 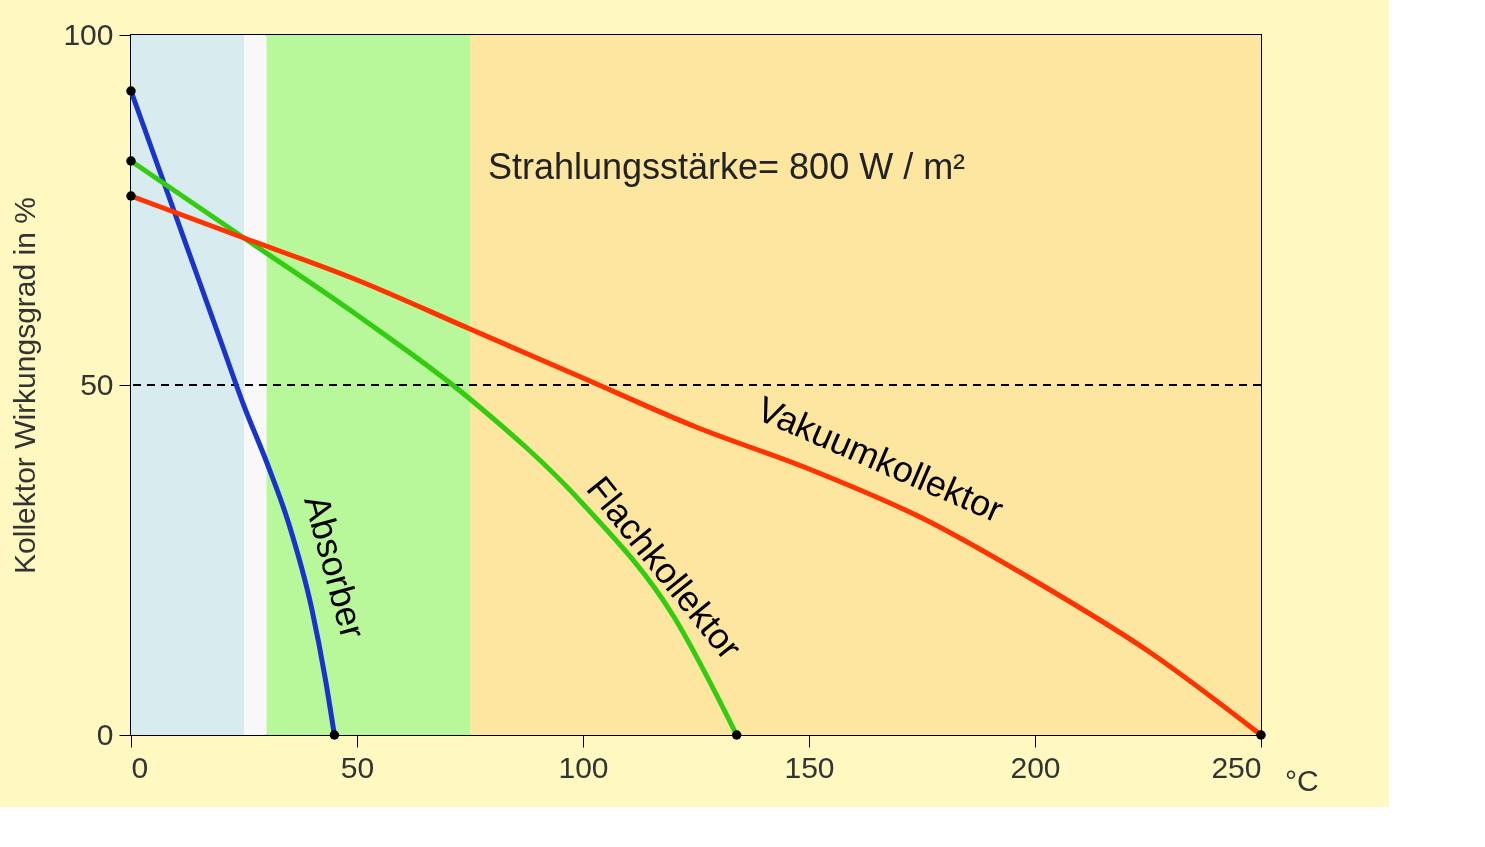 What do you see at coordinates (583, 767) in the screenshot?
I see `x-tick-label: 100` at bounding box center [583, 767].